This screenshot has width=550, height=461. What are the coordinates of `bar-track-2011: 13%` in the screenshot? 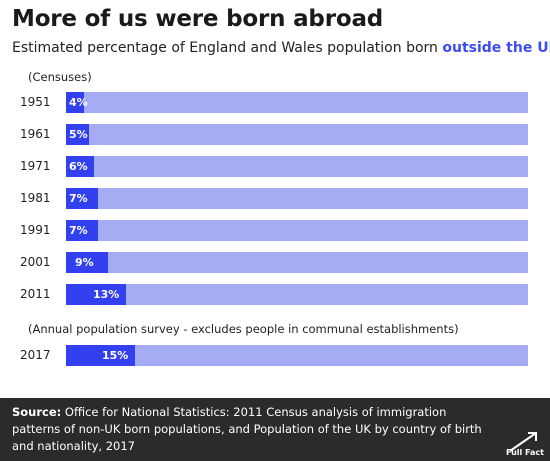 It's located at (297, 294).